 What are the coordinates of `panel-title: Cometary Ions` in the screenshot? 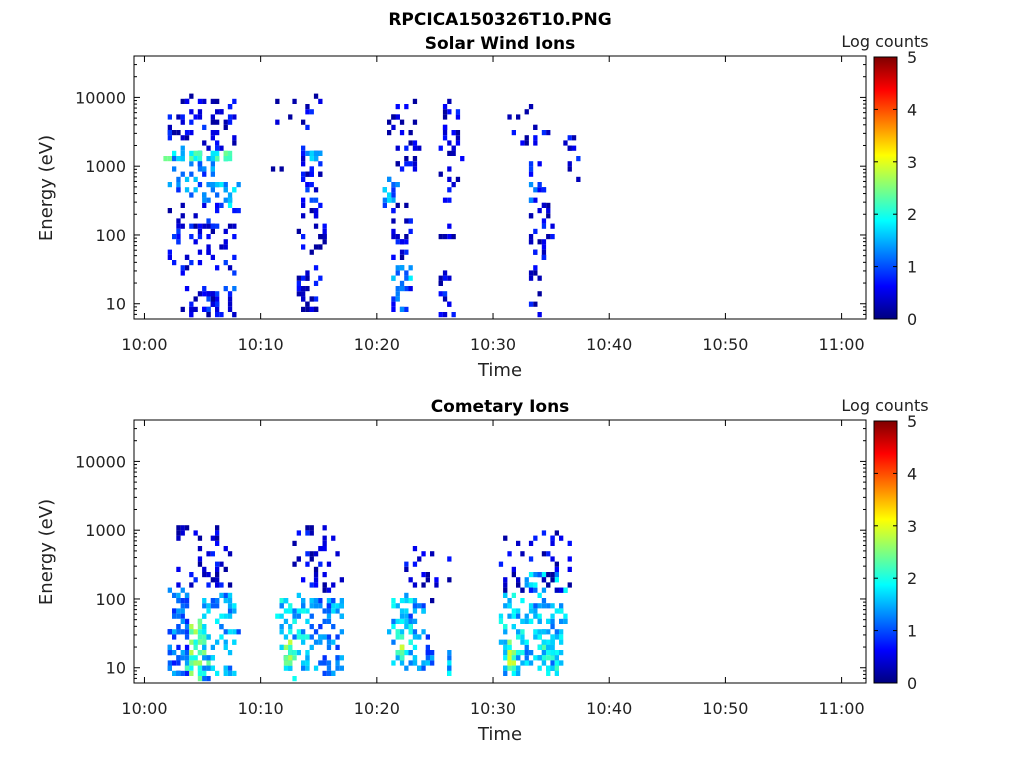 It's located at (500, 407).